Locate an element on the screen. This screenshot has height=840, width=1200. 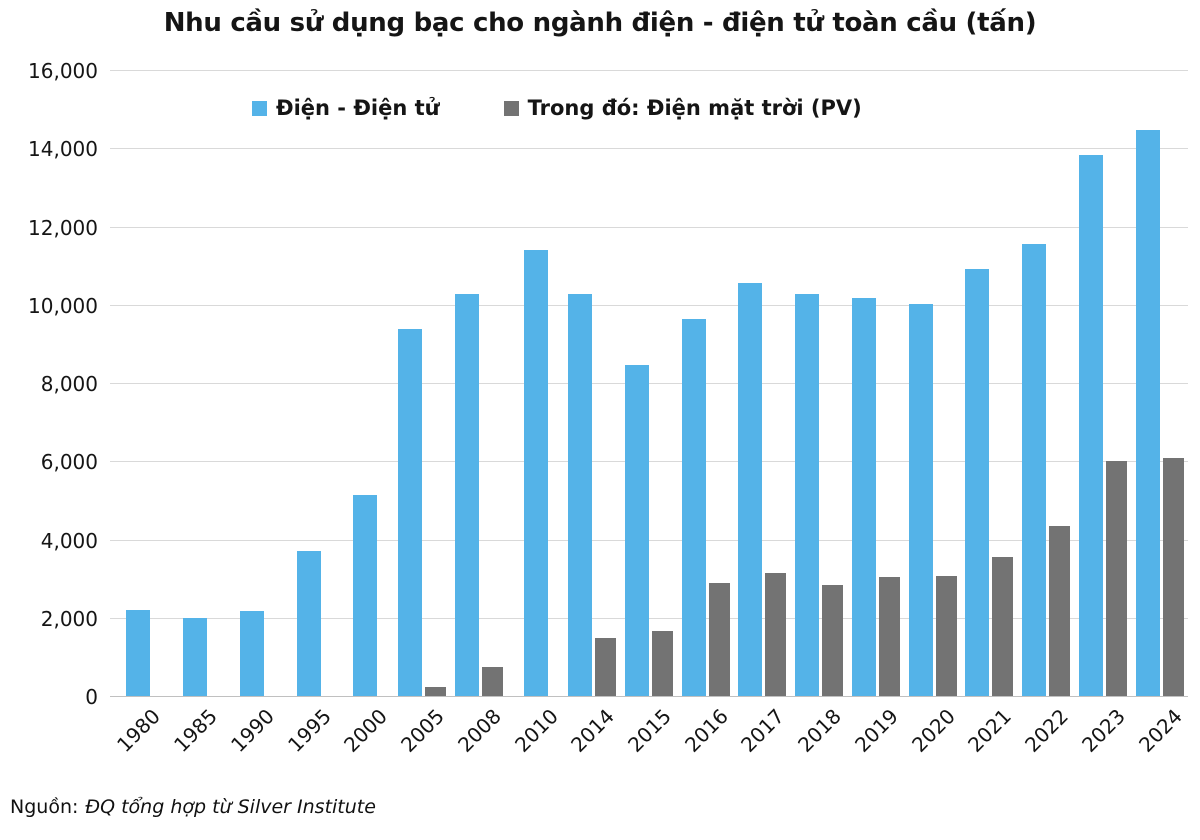
bar-2019-dien-dien-tu is located at coordinates (863, 497).